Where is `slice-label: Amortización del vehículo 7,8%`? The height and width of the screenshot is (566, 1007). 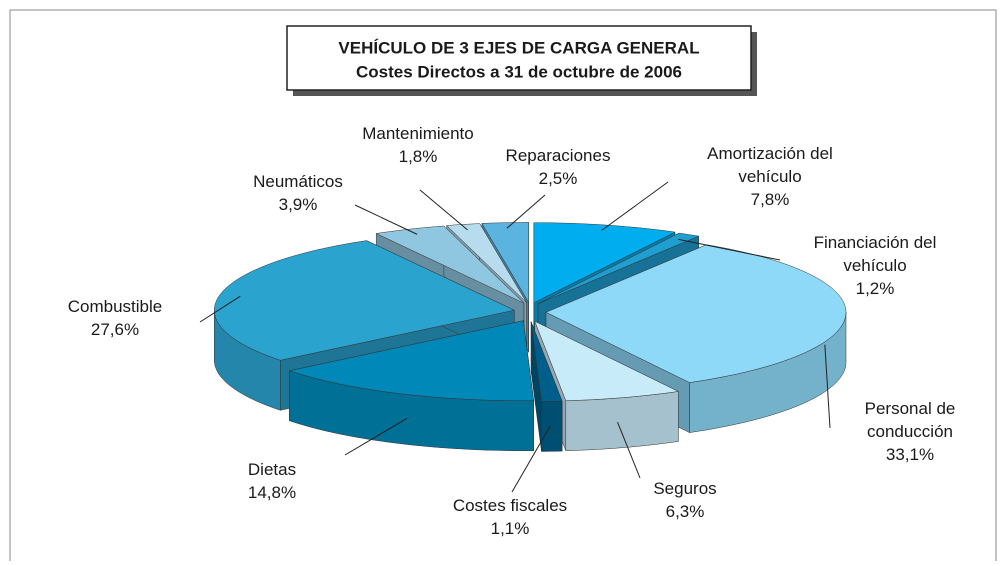
slice-label: Amortización del vehículo 7,8% is located at coordinates (770, 176).